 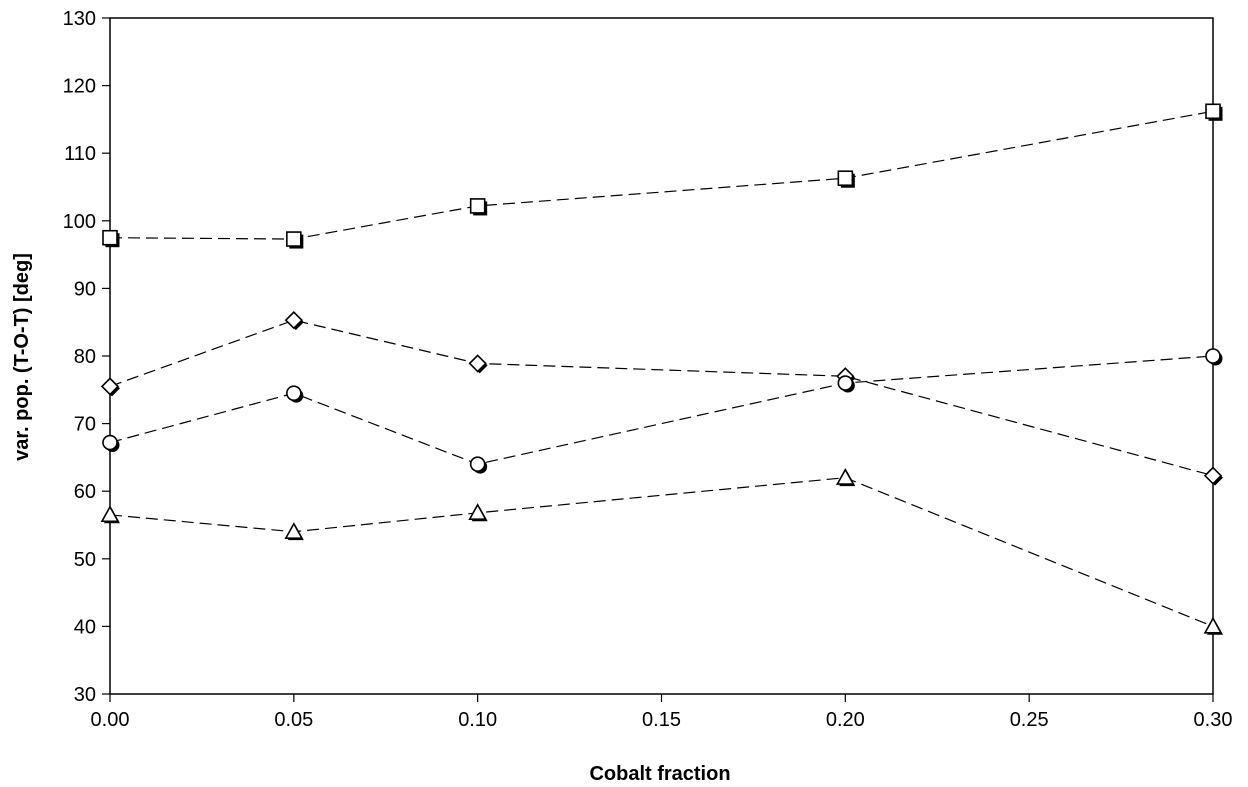 What do you see at coordinates (661, 720) in the screenshot?
I see `x-tick-label: 0.15` at bounding box center [661, 720].